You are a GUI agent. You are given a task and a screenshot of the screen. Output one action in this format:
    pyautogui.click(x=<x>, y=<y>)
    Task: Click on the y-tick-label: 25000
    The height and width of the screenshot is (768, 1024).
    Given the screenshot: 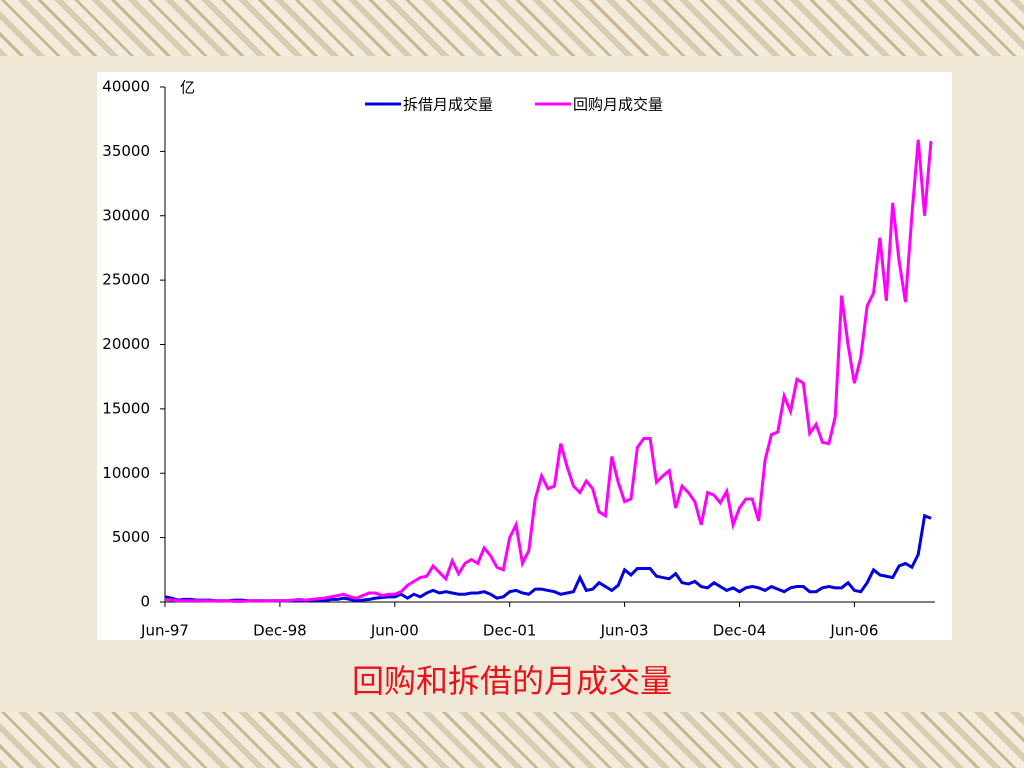 What is the action you would take?
    pyautogui.click(x=126, y=280)
    